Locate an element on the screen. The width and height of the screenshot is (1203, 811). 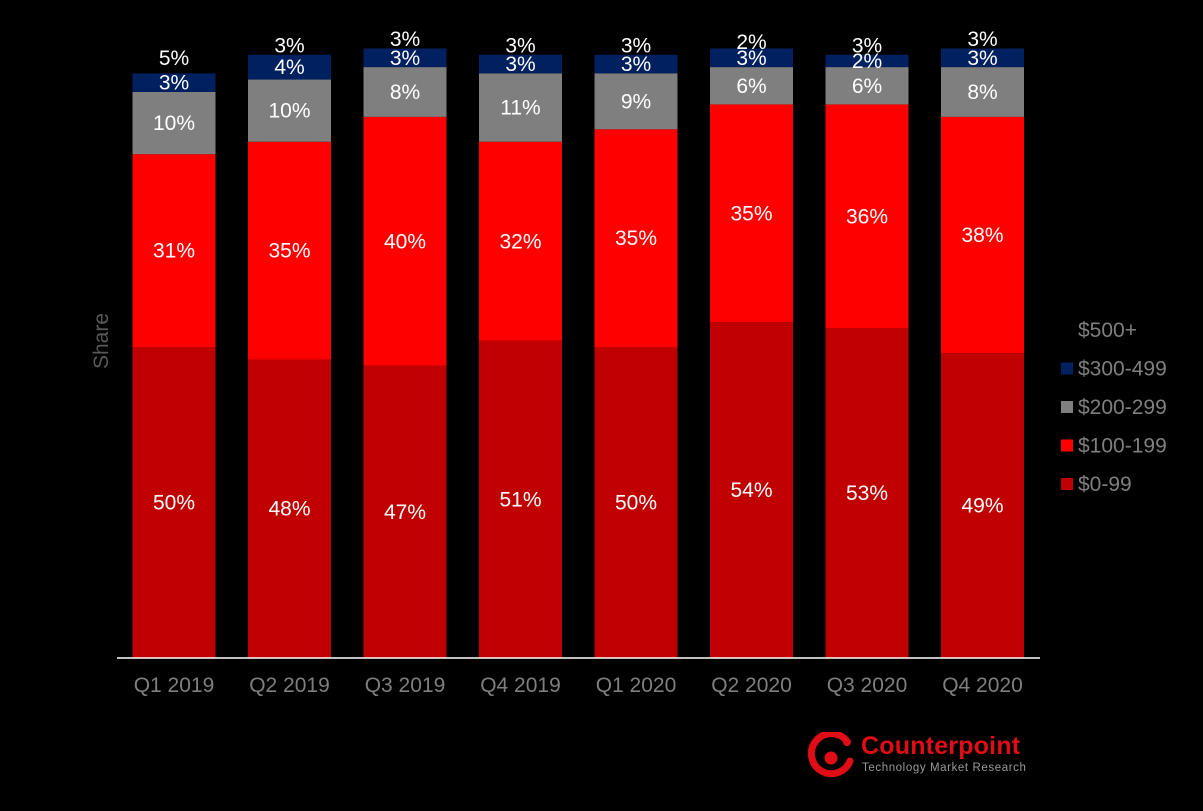
y-axis-title: Share is located at coordinates (101, 341).